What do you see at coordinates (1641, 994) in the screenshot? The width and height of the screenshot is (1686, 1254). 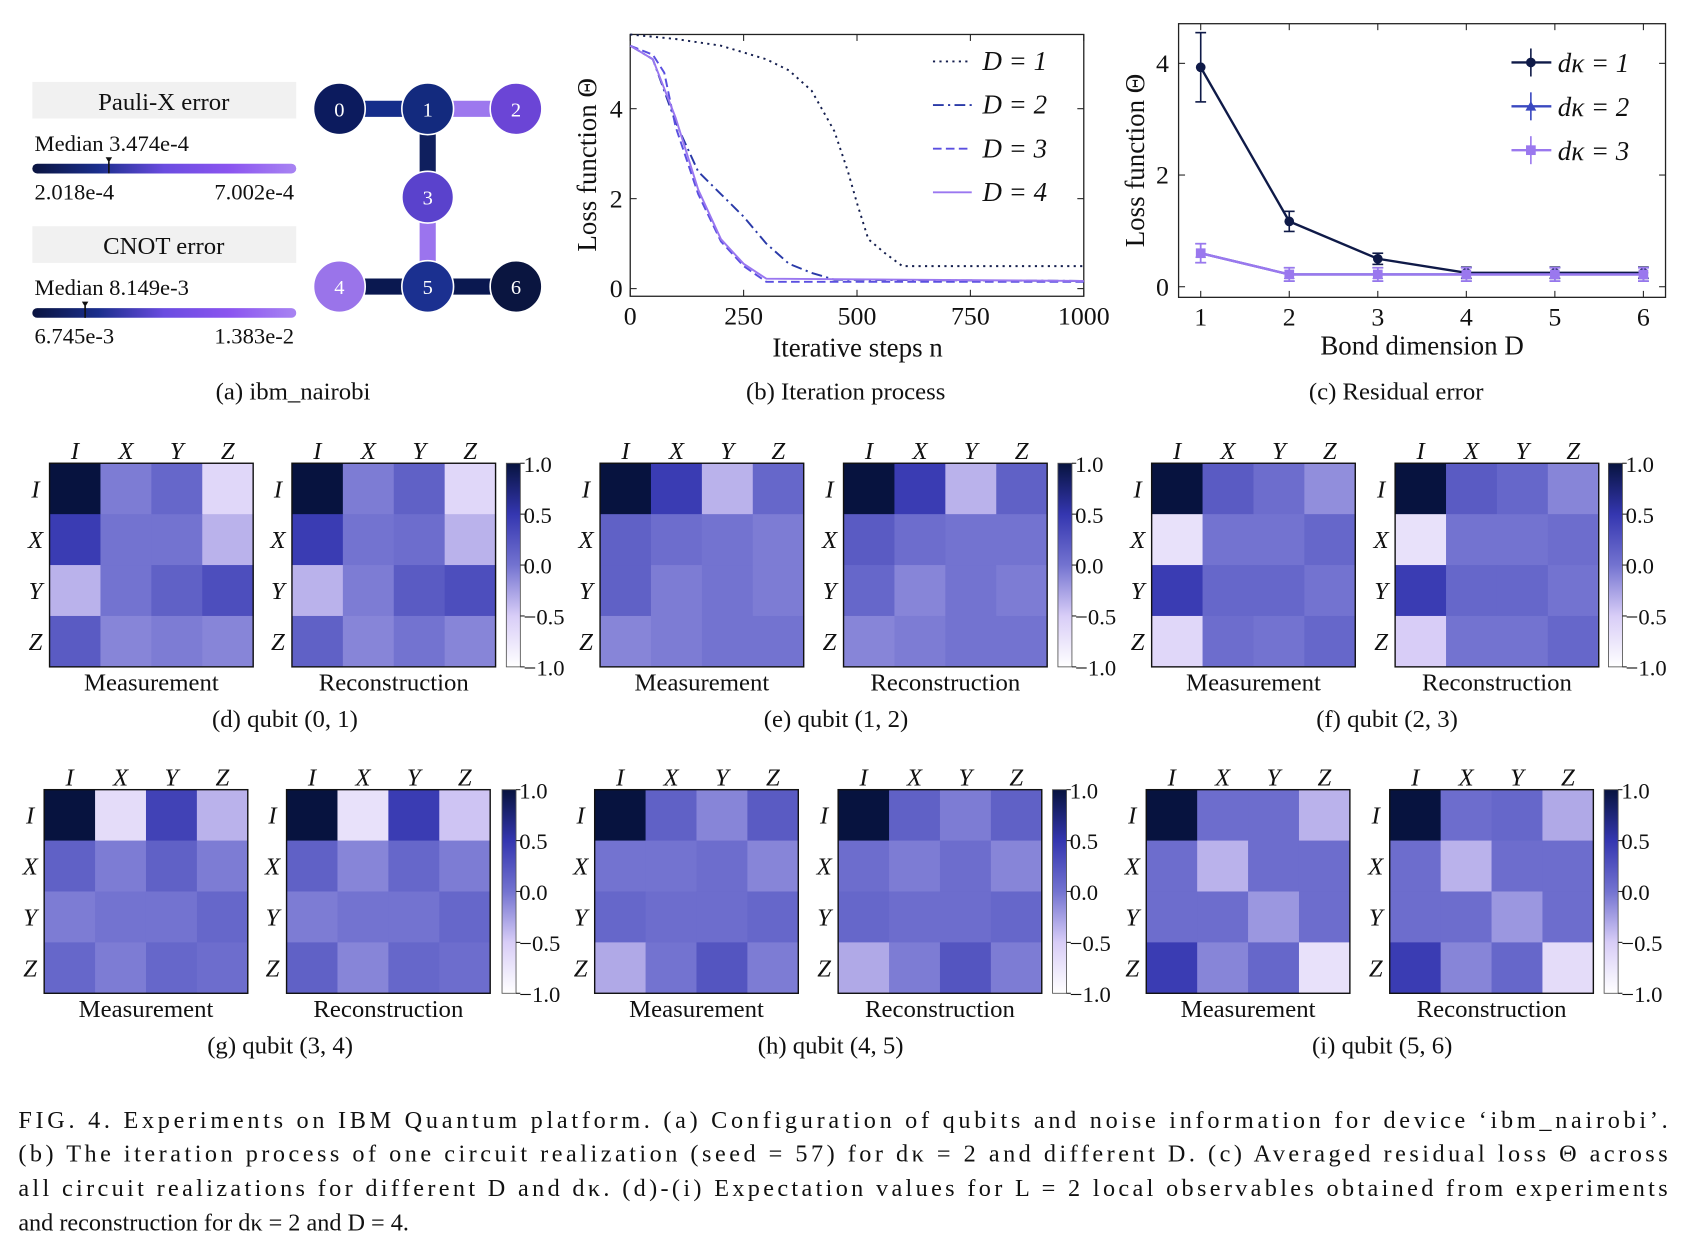 I see `colorbar-tick-label: −1.0` at bounding box center [1641, 994].